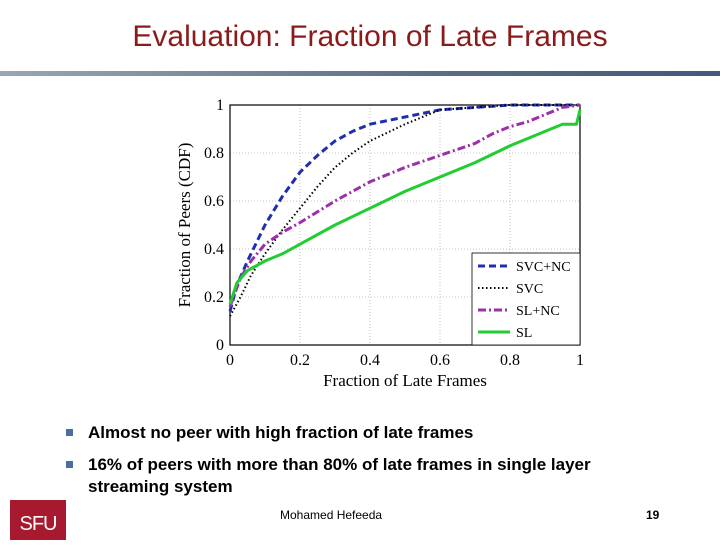 The image size is (720, 548). What do you see at coordinates (300, 360) in the screenshot?
I see `x-tick-label: 0.2` at bounding box center [300, 360].